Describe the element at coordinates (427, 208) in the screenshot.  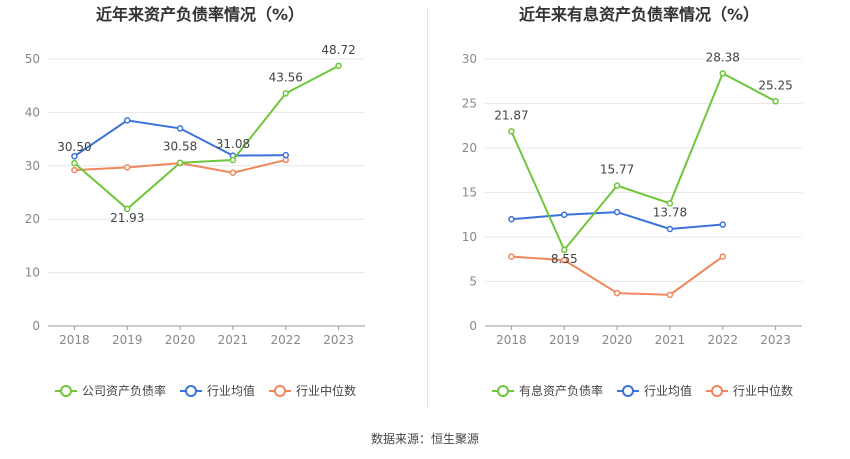
I see `chart-divider` at that location.